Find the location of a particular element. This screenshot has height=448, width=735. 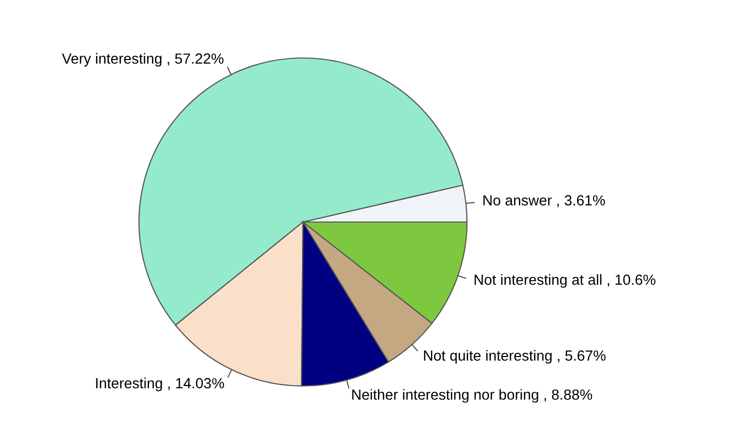

slice-label: No answer , 3.61% is located at coordinates (544, 201).